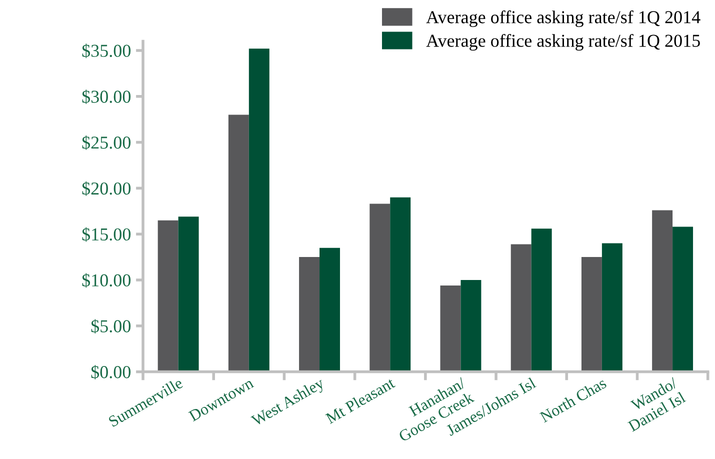  Describe the element at coordinates (563, 19) in the screenshot. I see `legend-label: Average office asking rate/sf 1Q 2014` at that location.